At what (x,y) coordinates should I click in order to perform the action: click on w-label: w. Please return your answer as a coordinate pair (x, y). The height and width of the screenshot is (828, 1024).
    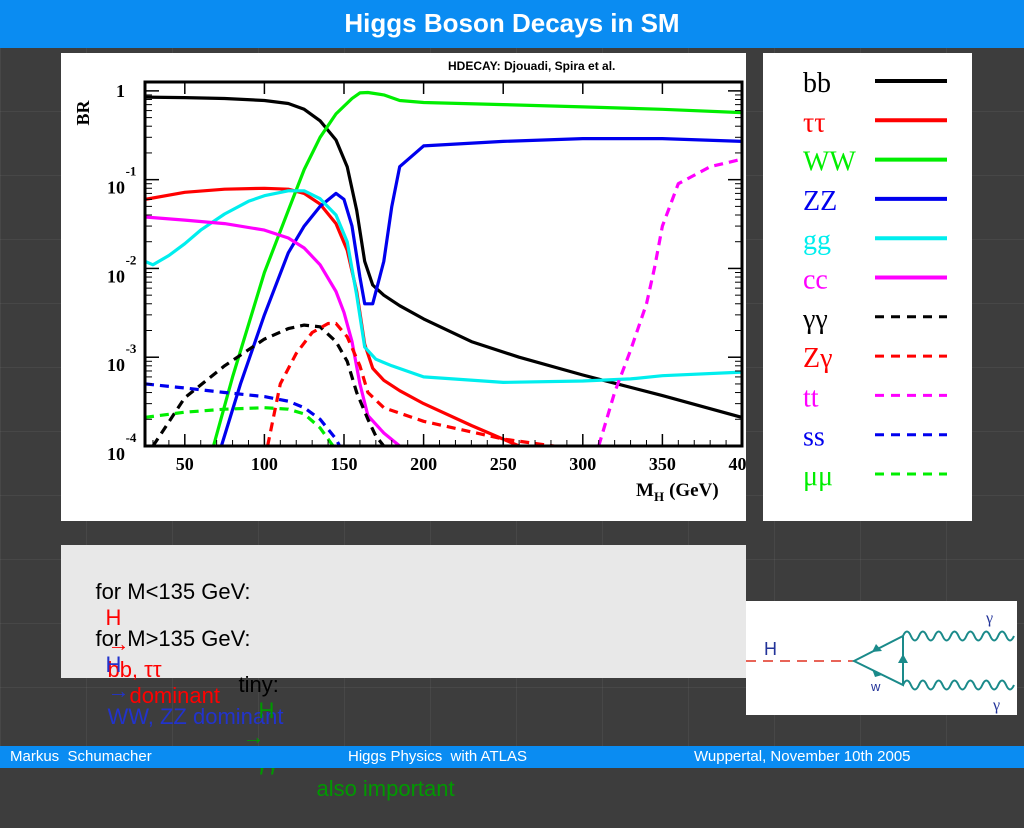
    Looking at the image, I should click on (875, 686).